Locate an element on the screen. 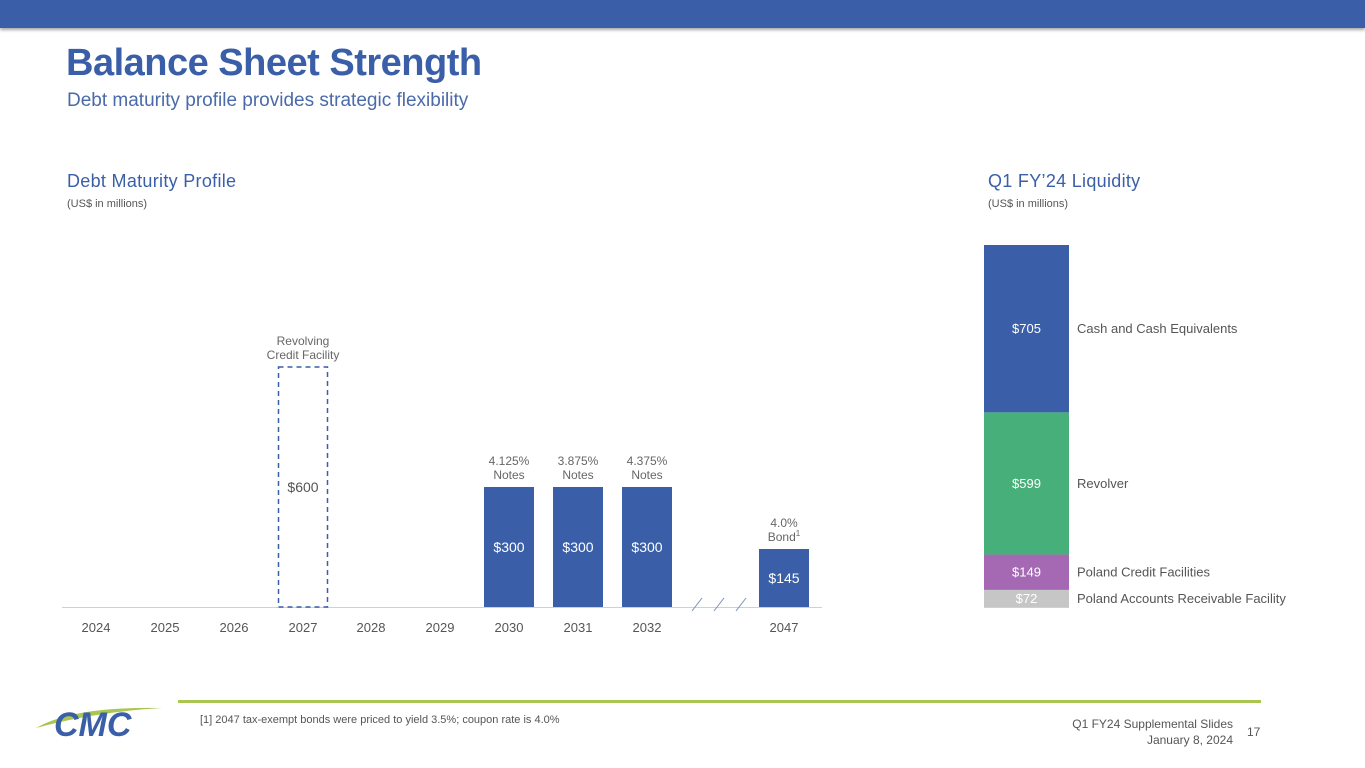 The height and width of the screenshot is (768, 1365). segment-name-label: Poland Accounts Receivable Facility is located at coordinates (1181, 598).